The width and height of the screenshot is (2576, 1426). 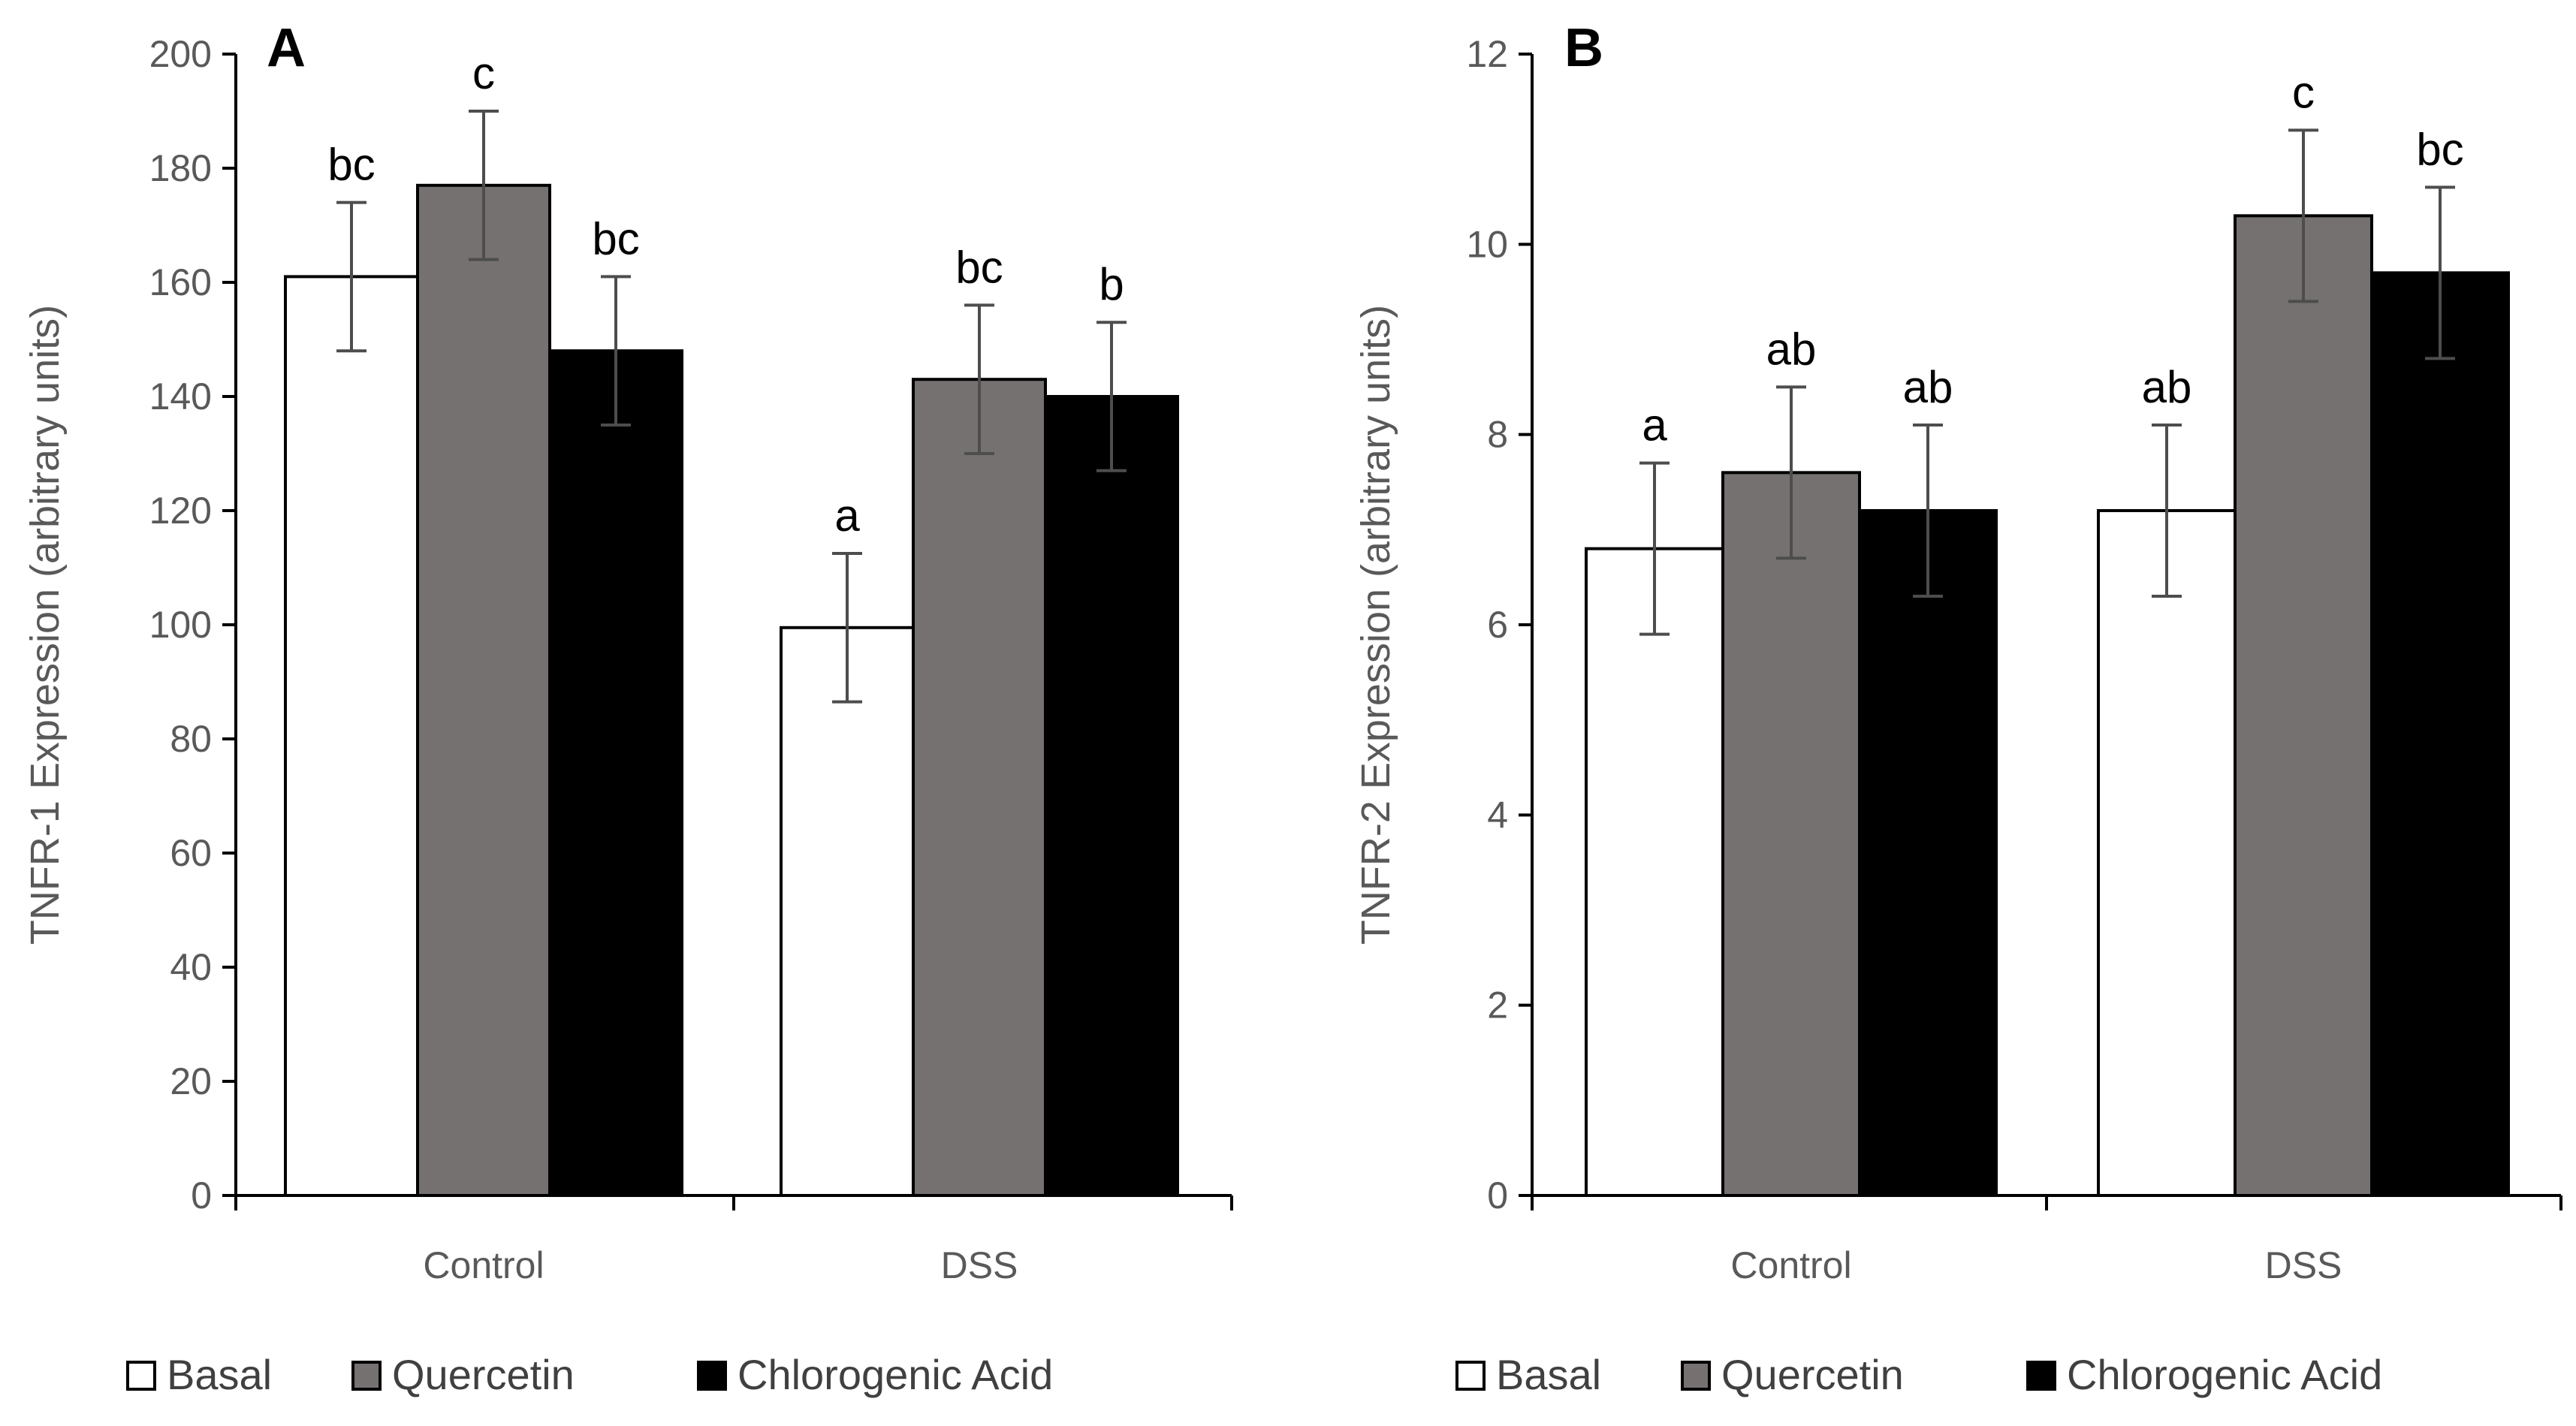 I want to click on y-tick-label: 6, so click(x=1498, y=625).